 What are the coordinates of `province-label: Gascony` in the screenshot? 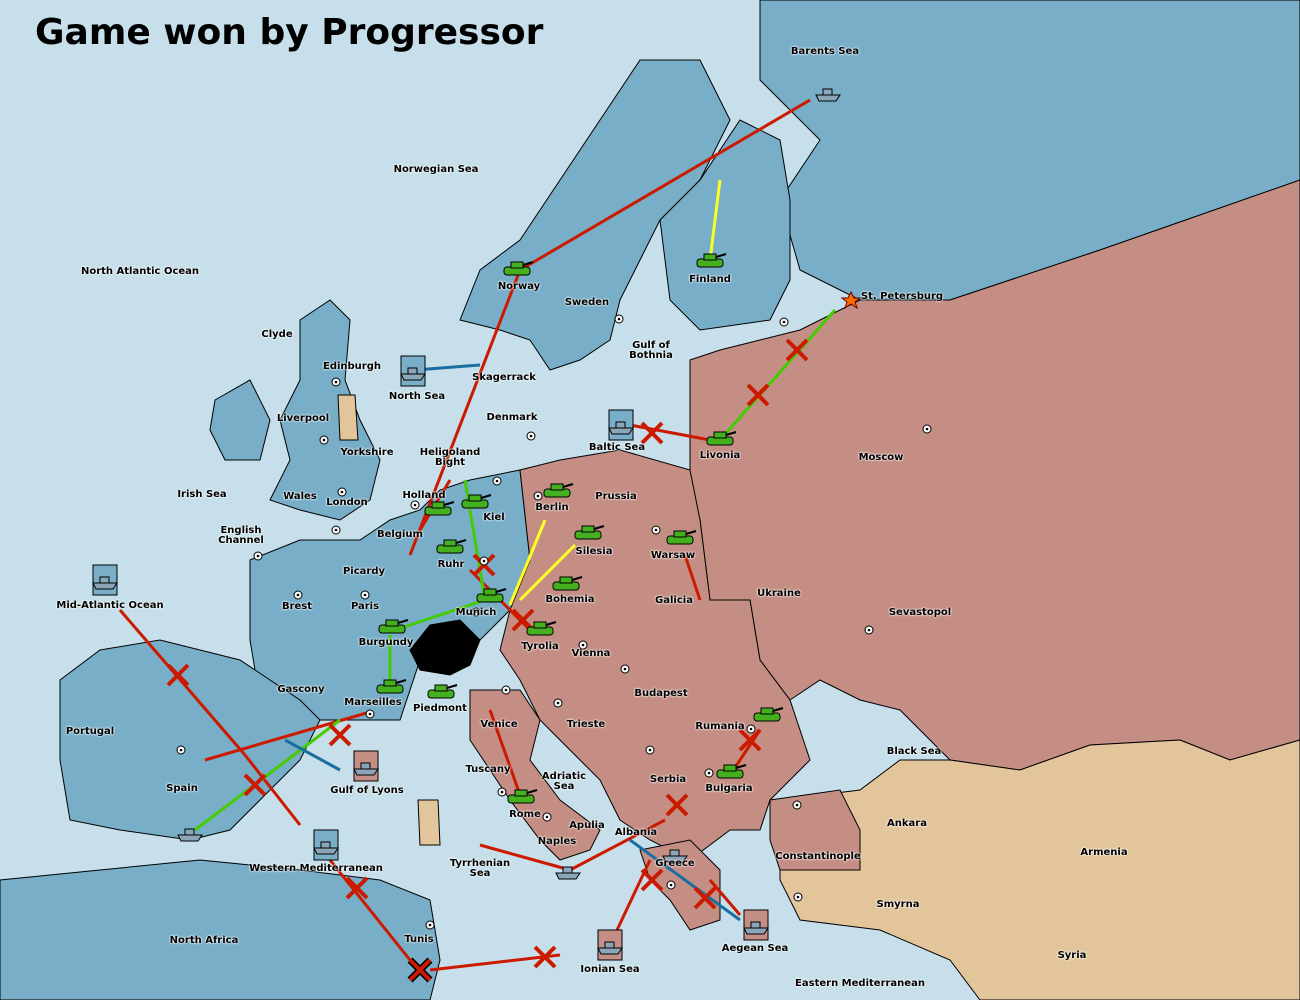 It's located at (301, 689).